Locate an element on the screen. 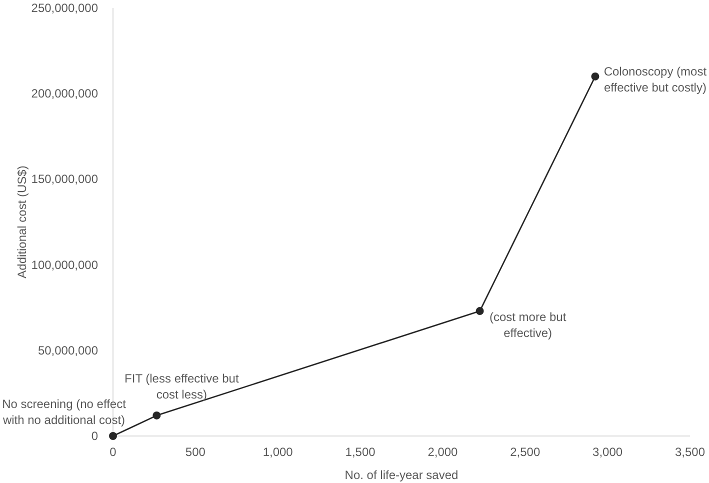  x-tick-label: 500 is located at coordinates (195, 452).